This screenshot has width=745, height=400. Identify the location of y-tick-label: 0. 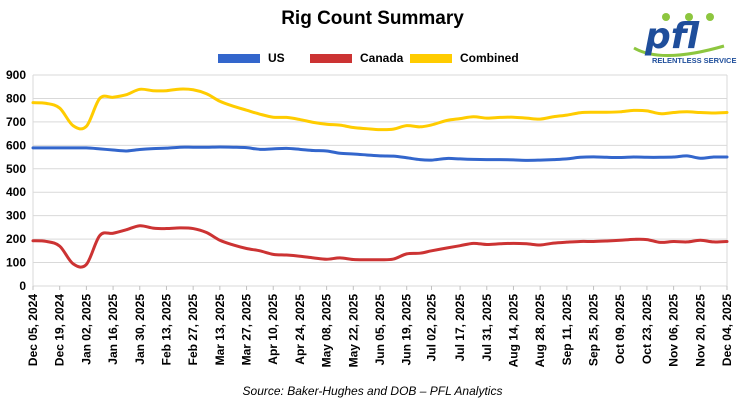
(22, 286).